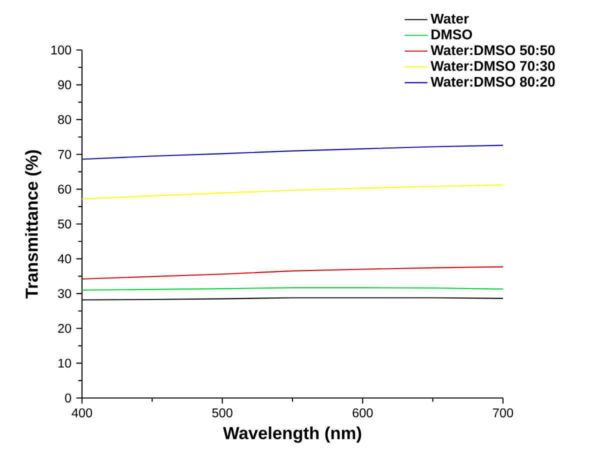 This screenshot has width=590, height=460. I want to click on x-tick-label: 500, so click(222, 413).